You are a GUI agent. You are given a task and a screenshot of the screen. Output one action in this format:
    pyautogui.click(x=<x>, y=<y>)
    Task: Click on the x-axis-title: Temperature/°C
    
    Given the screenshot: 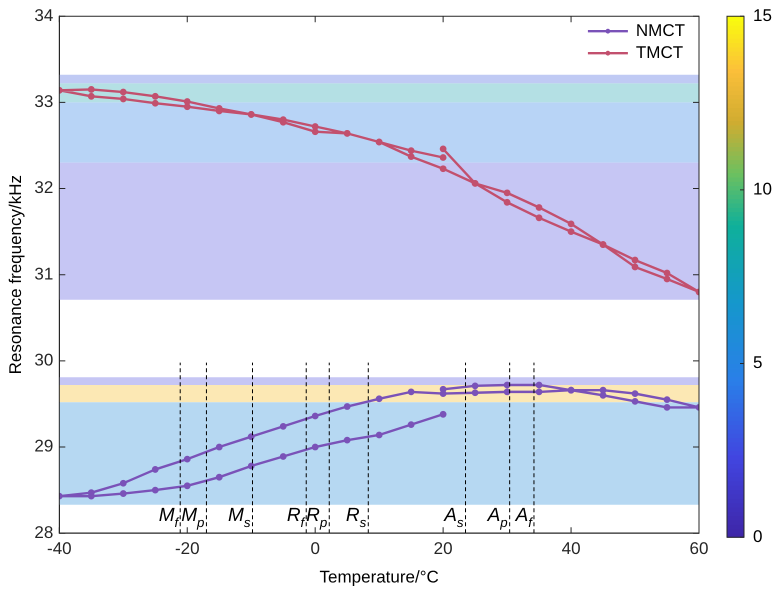 What is the action you would take?
    pyautogui.click(x=379, y=576)
    